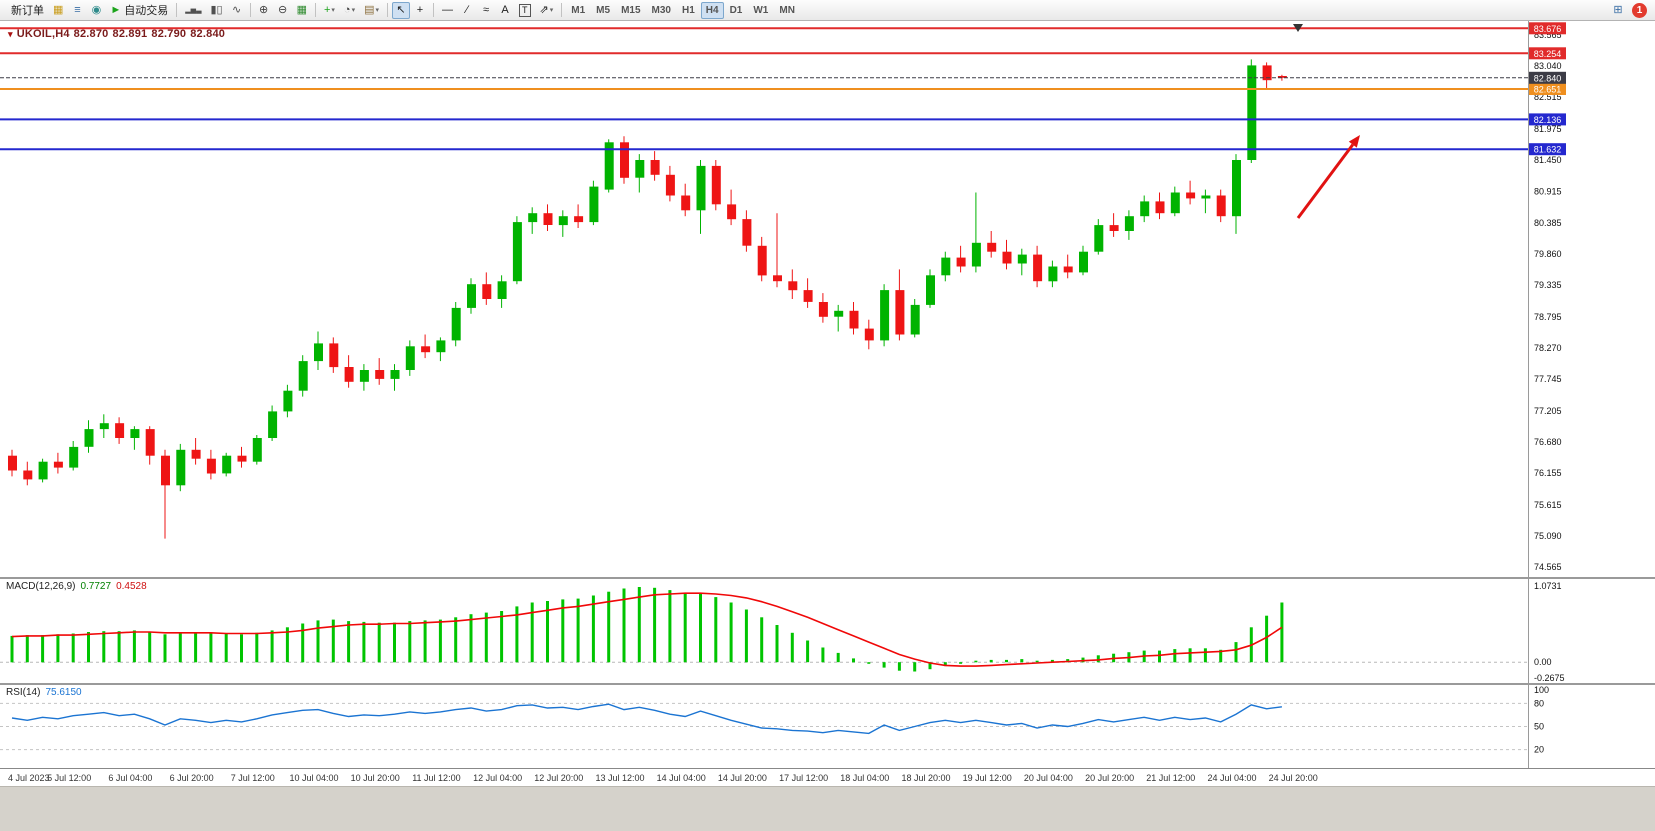  I want to click on price-tick-label: 75.615, so click(1548, 505).